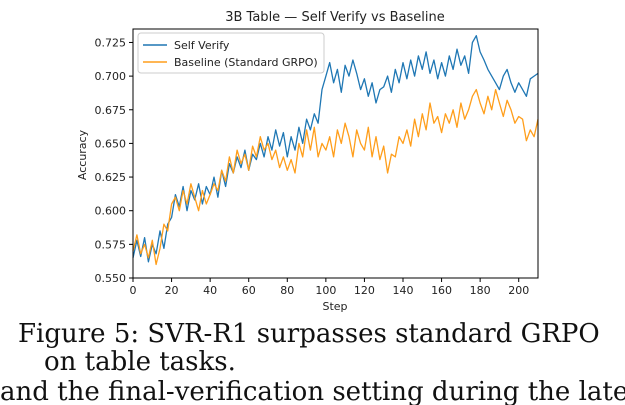 Image resolution: width=625 pixels, height=405 pixels. What do you see at coordinates (202, 45) in the screenshot?
I see `legend-label-1: Self Verify` at bounding box center [202, 45].